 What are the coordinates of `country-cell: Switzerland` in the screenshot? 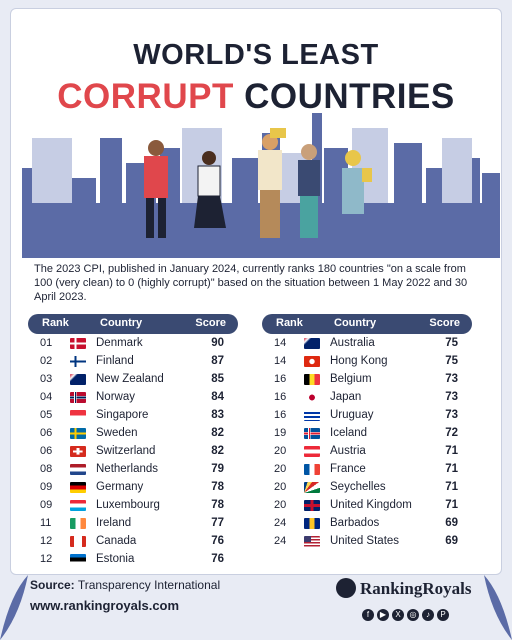 It's located at (126, 451).